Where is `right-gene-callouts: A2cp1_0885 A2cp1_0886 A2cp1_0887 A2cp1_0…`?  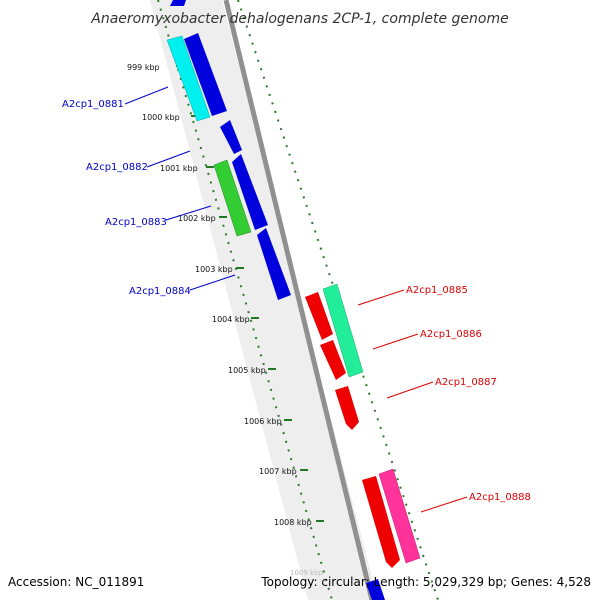 right-gene-callouts: A2cp1_0885 A2cp1_0886 A2cp1_0887 A2cp1_0… is located at coordinates (444, 399).